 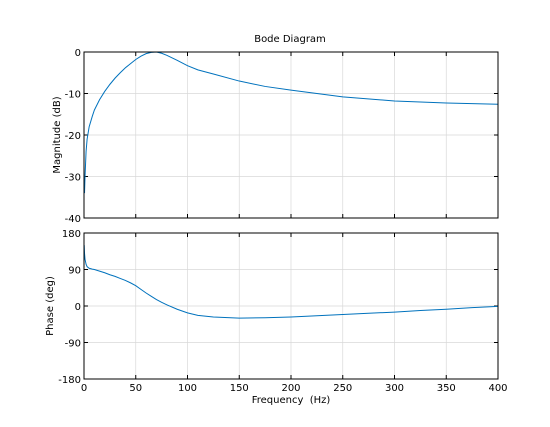 I want to click on phase-y-axis-label: Phase (deg), so click(x=50, y=306).